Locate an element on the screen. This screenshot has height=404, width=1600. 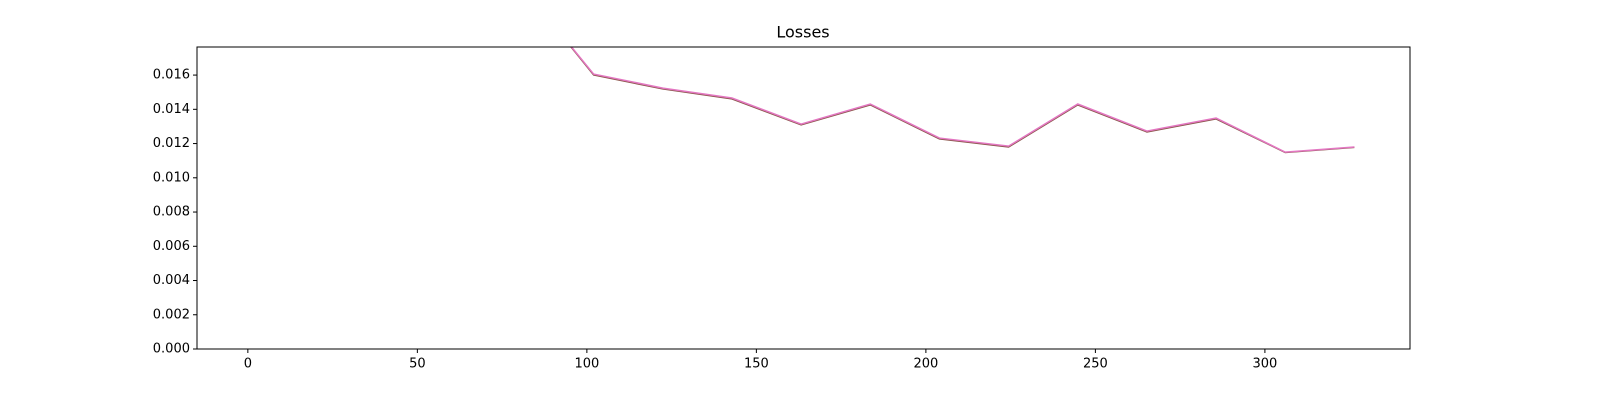
y-tick-label: 0.004 is located at coordinates (171, 280).